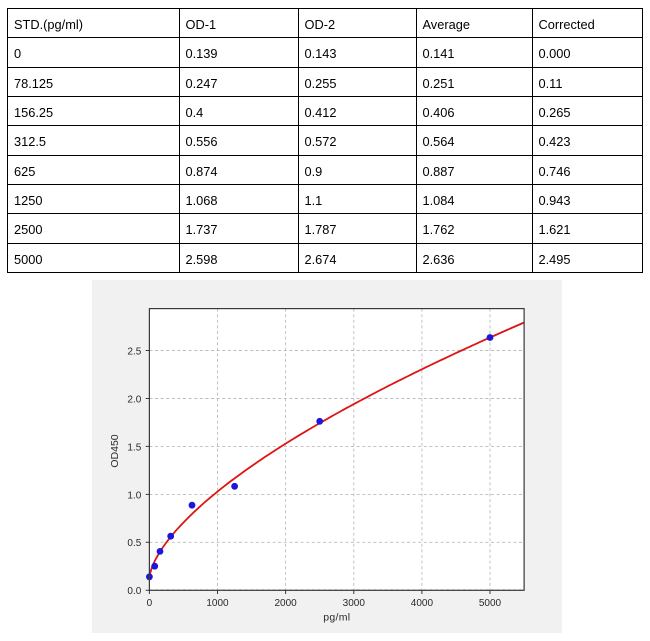  What do you see at coordinates (490, 603) in the screenshot?
I see `svg-text: 5000` at bounding box center [490, 603].